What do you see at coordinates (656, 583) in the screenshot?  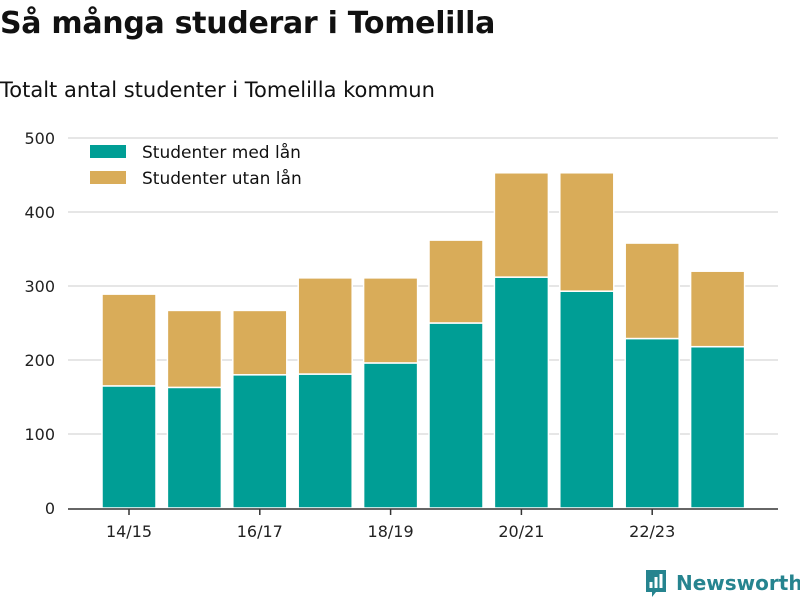 I see `newsworthy-logo-icon` at bounding box center [656, 583].